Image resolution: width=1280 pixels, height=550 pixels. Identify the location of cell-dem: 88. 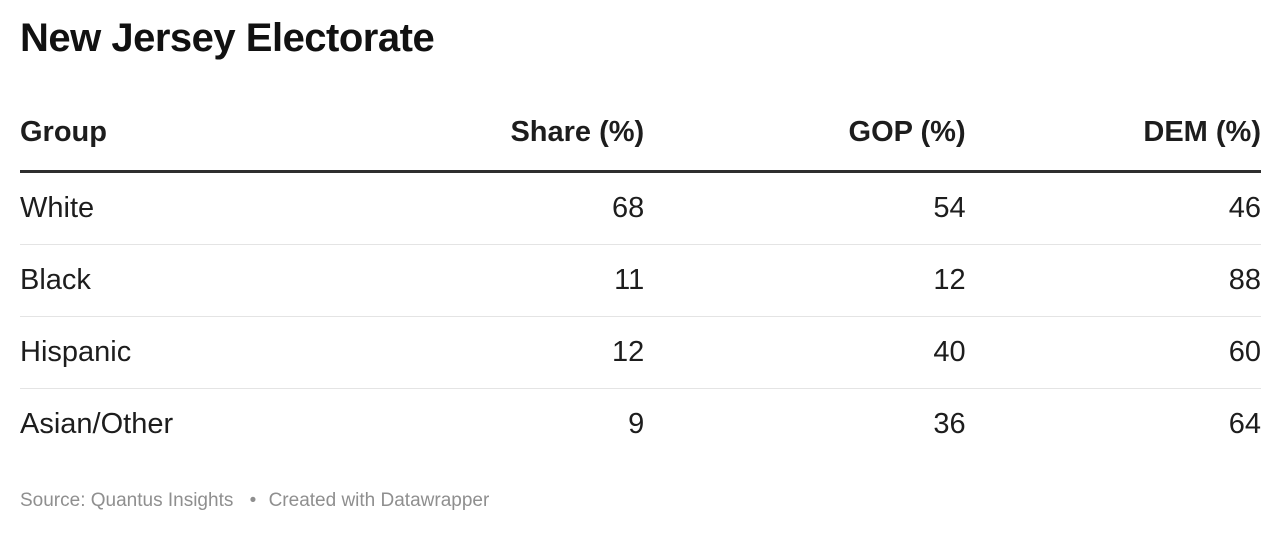
(1113, 280).